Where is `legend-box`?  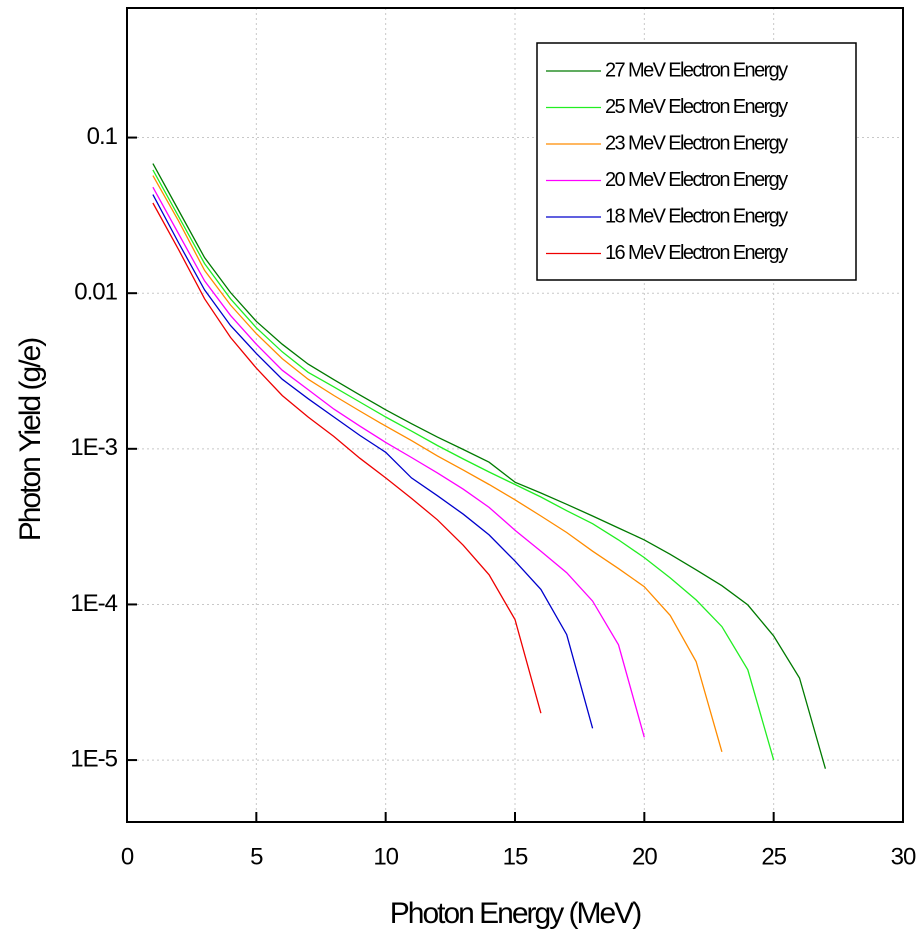 legend-box is located at coordinates (696, 161).